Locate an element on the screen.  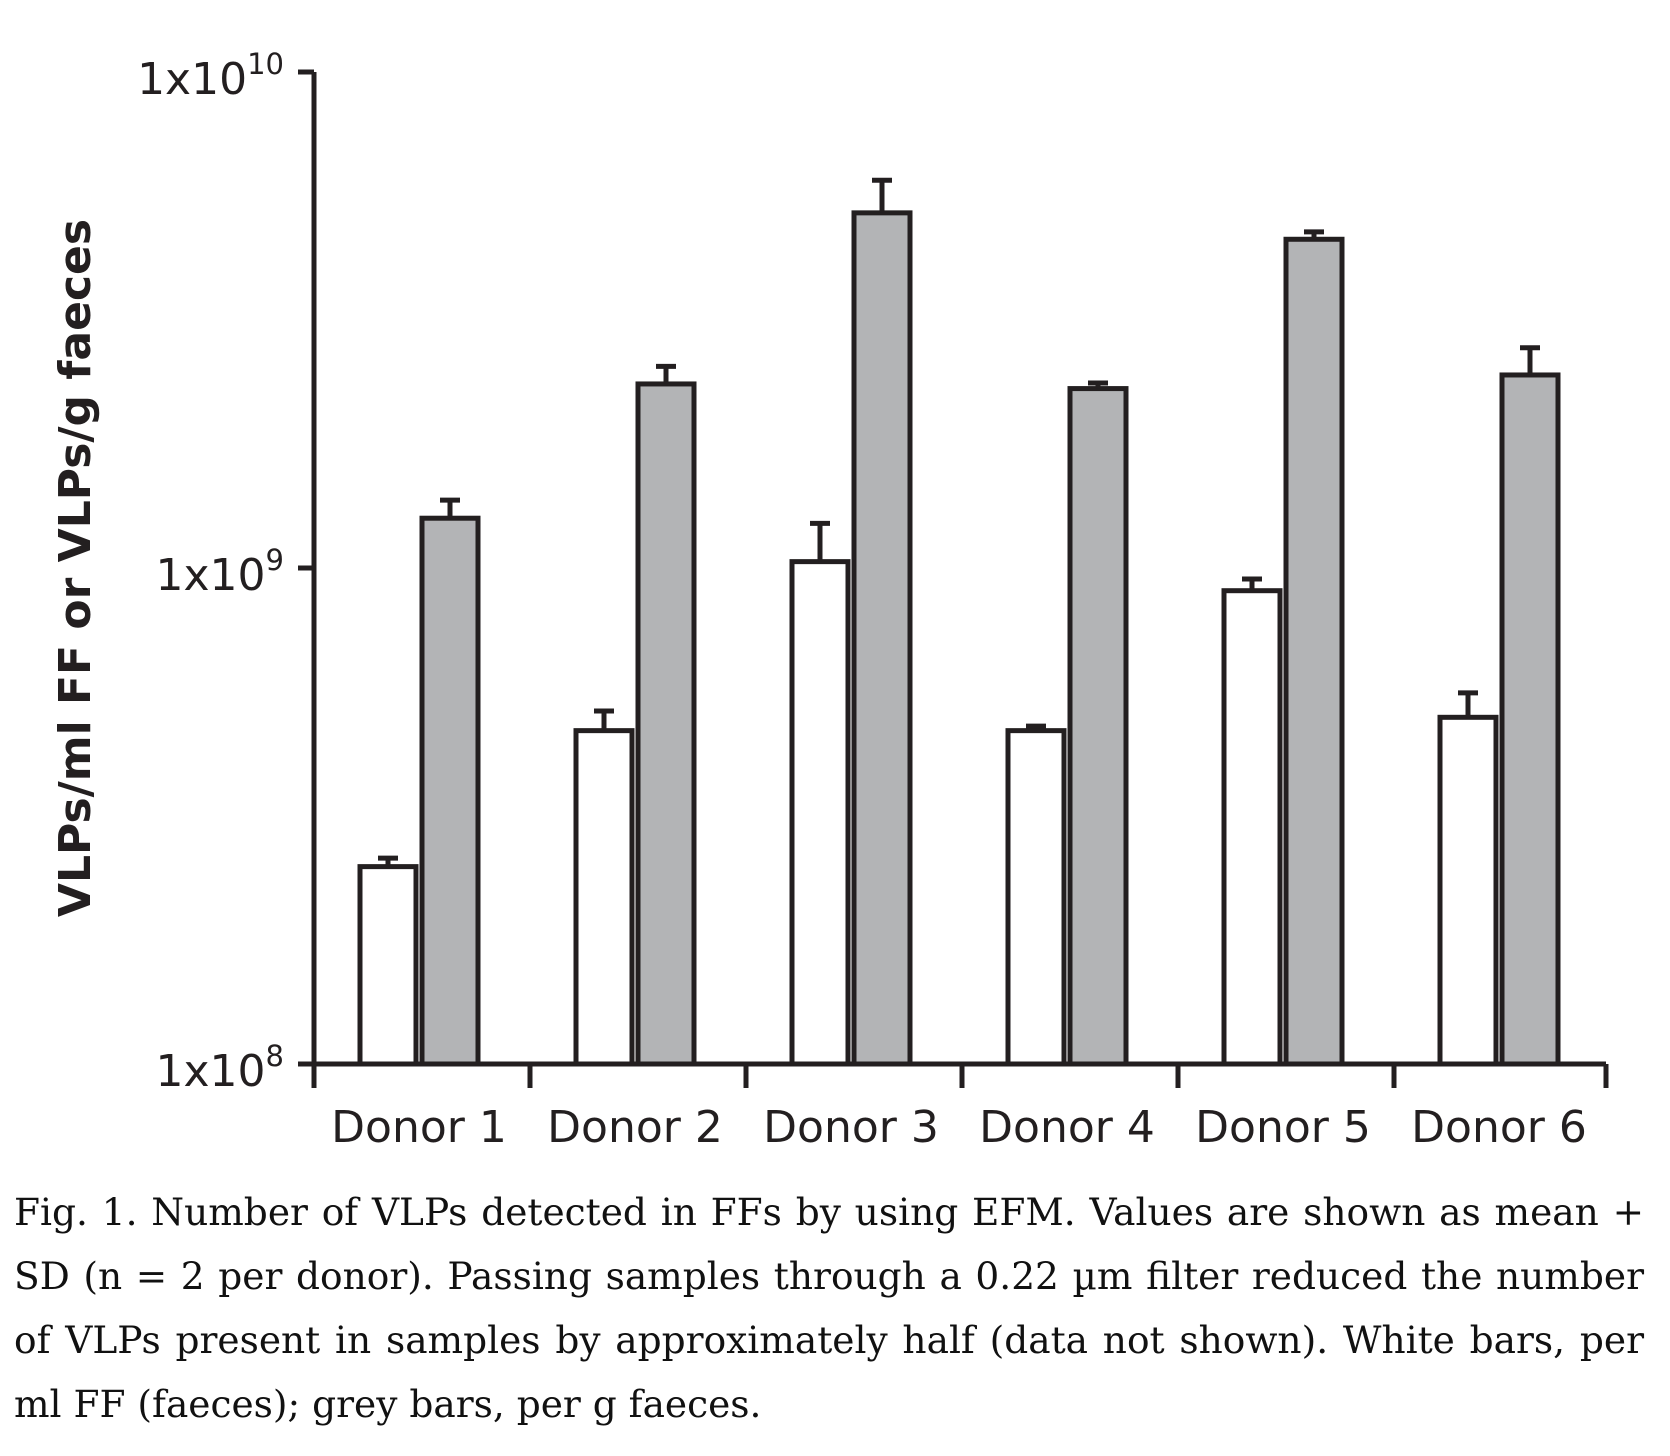
x-category-label: Donor 1 is located at coordinates (419, 1127).